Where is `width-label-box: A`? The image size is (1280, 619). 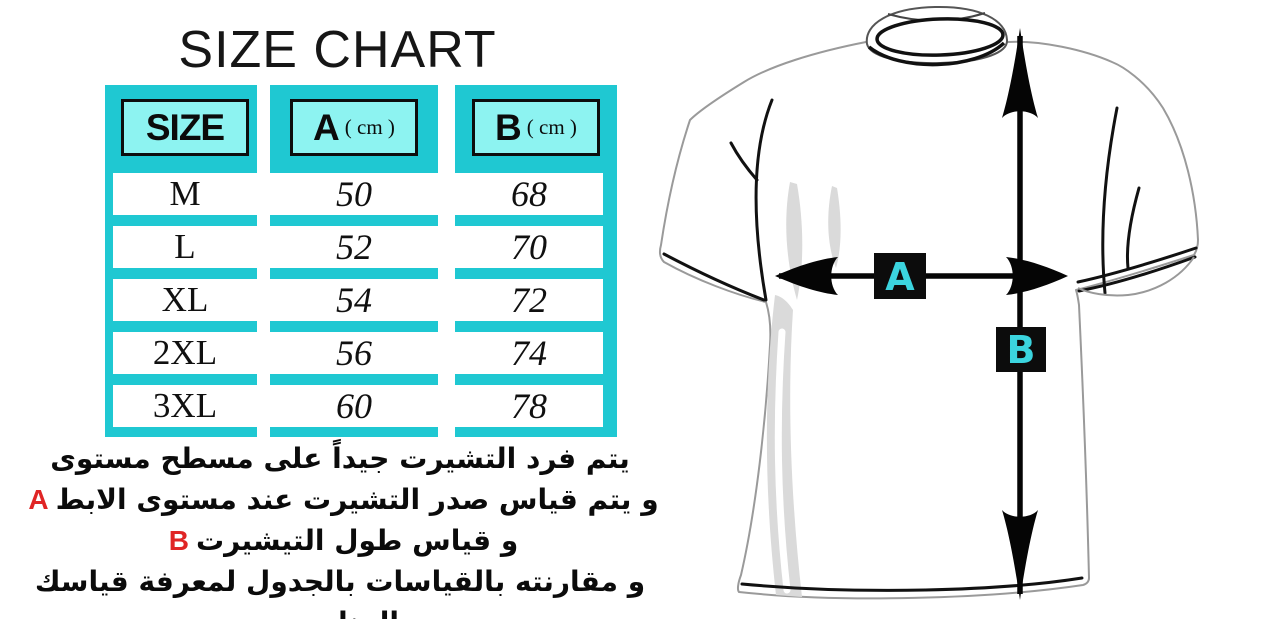 width-label-box: A is located at coordinates (900, 276).